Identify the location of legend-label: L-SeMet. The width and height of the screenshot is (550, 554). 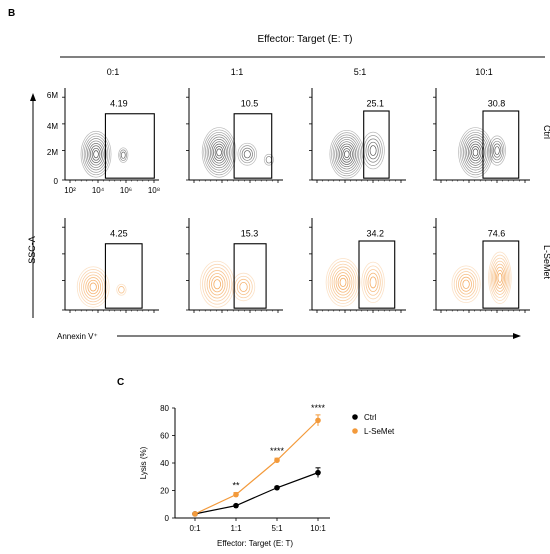
(379, 431).